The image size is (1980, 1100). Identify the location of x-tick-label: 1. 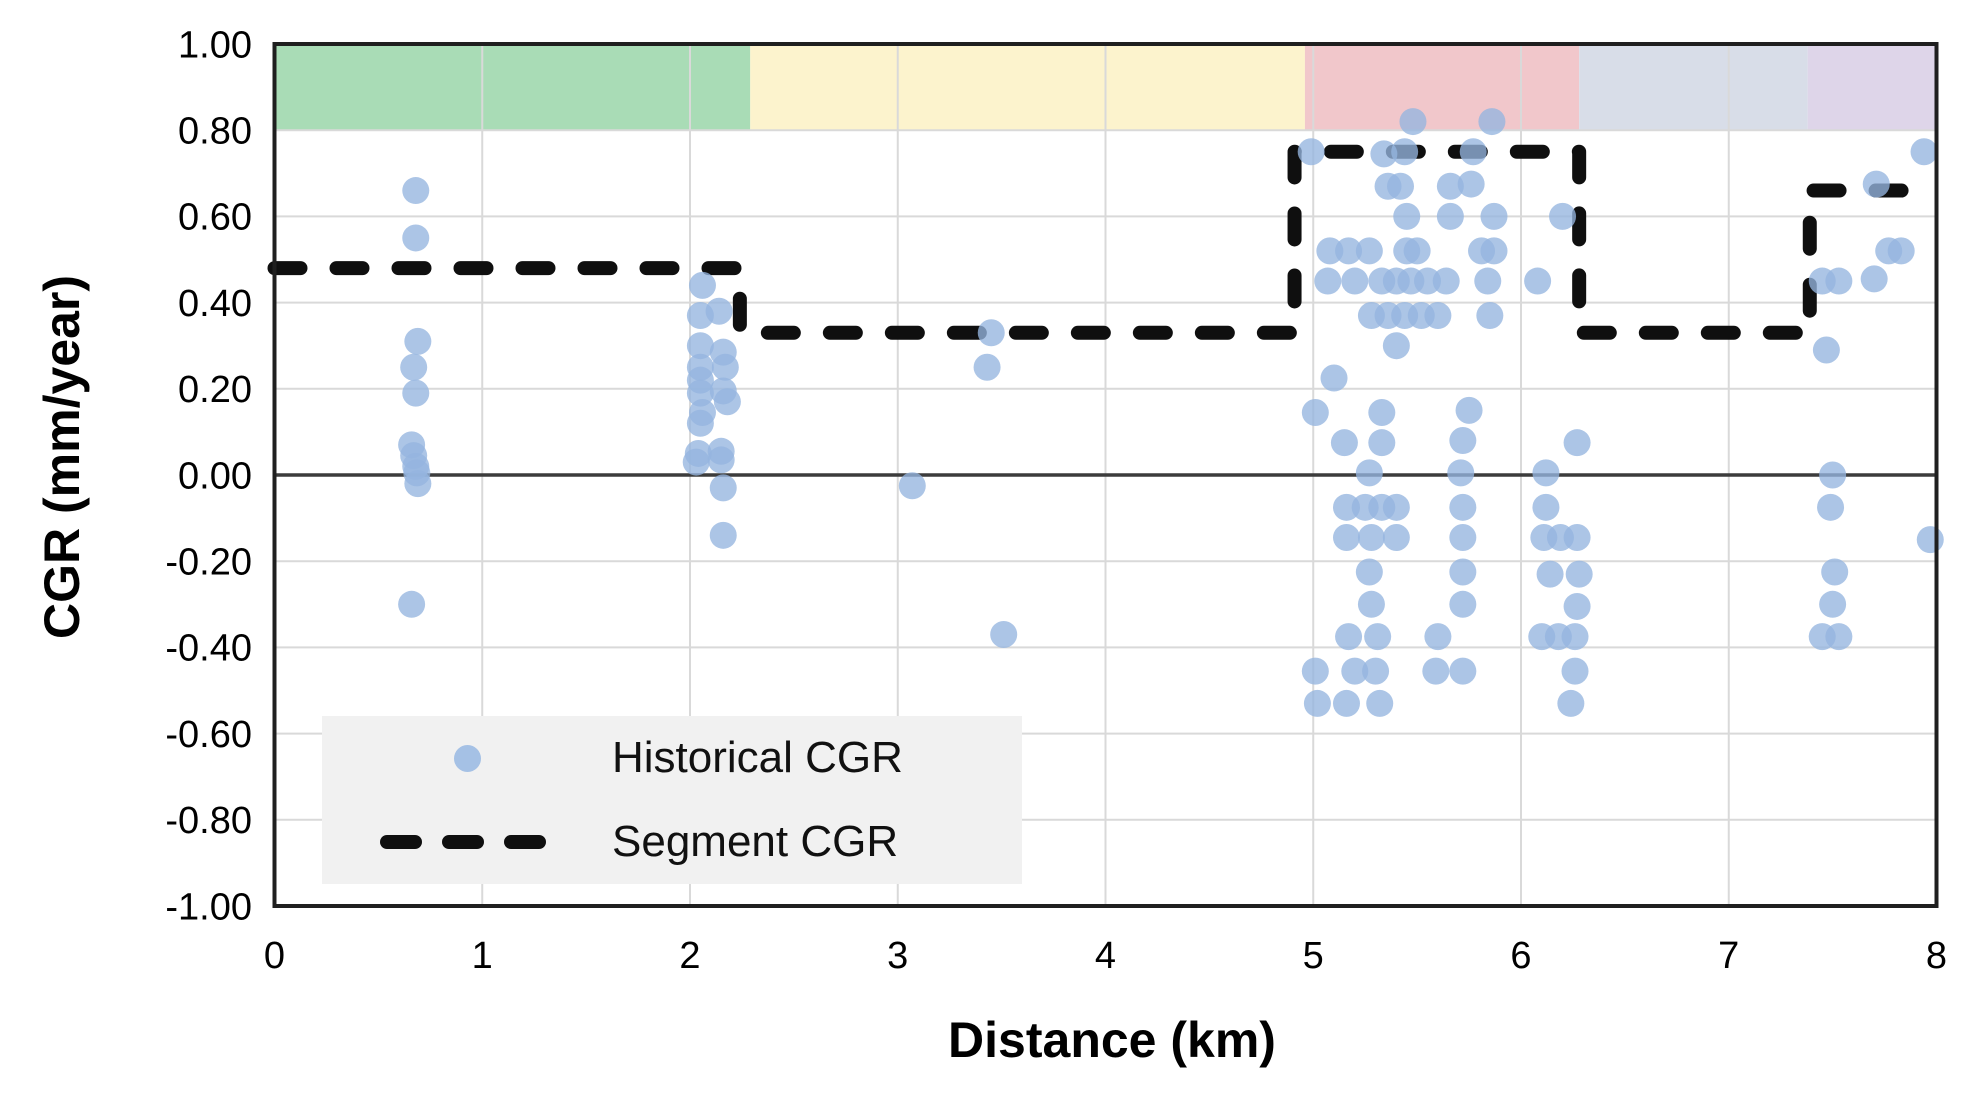
(482, 956).